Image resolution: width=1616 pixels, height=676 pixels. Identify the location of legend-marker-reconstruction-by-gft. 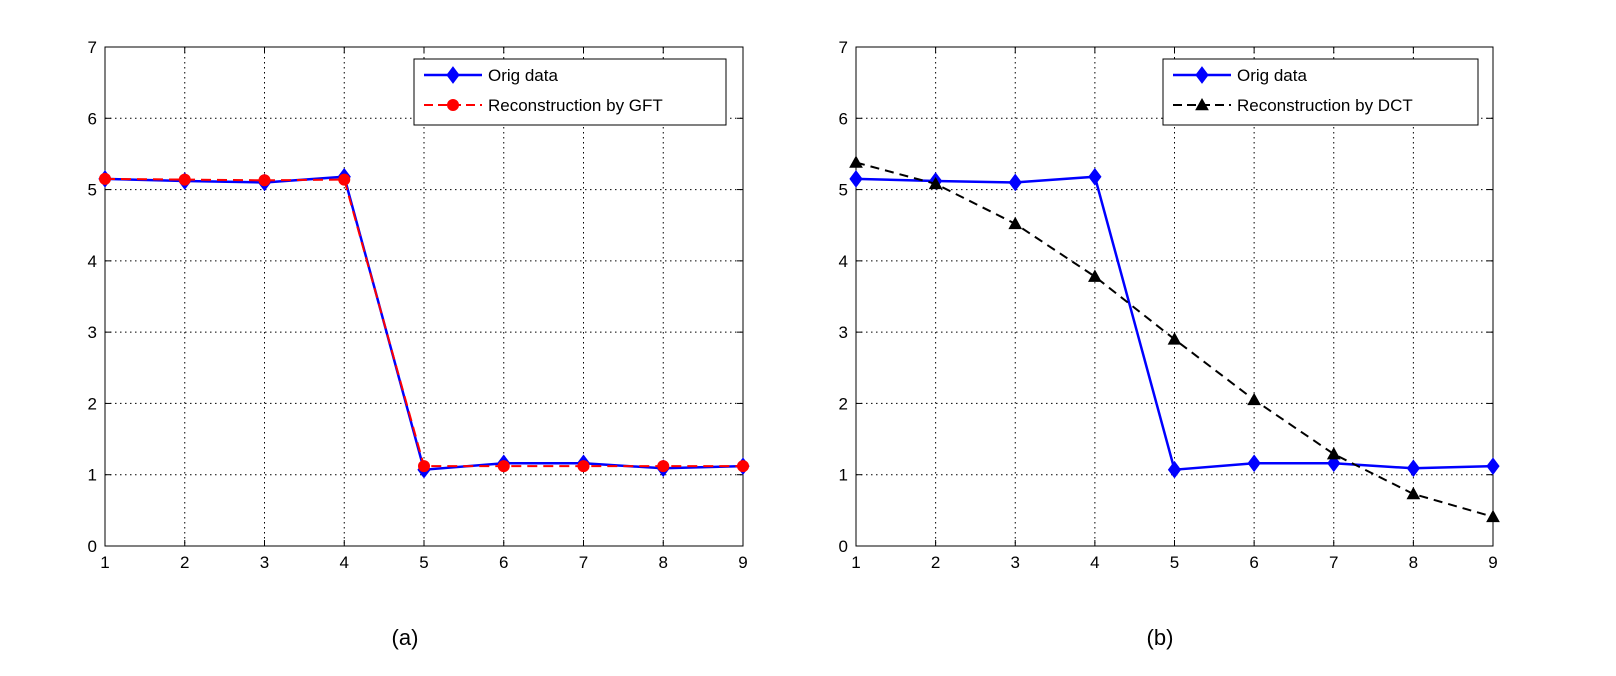
(453, 105).